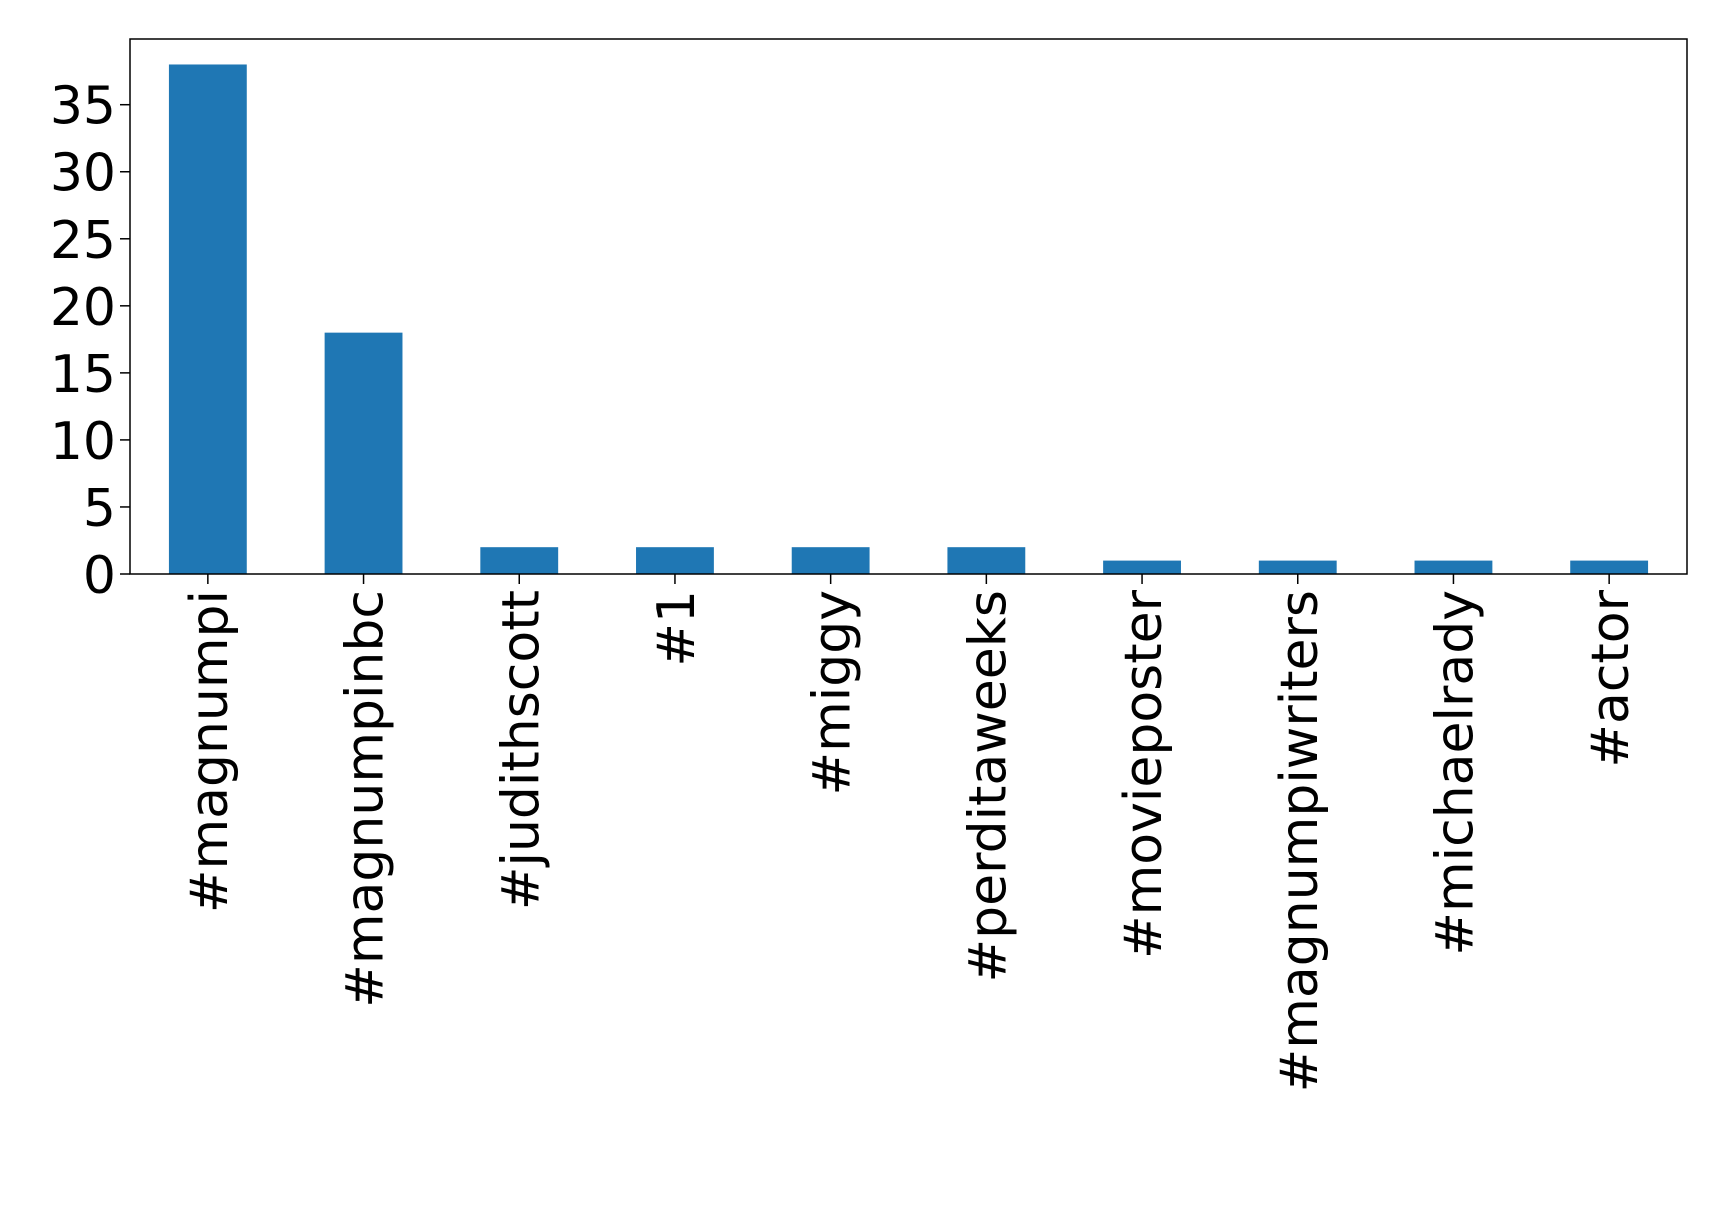  I want to click on y-tick-label: 20, so click(83, 308).